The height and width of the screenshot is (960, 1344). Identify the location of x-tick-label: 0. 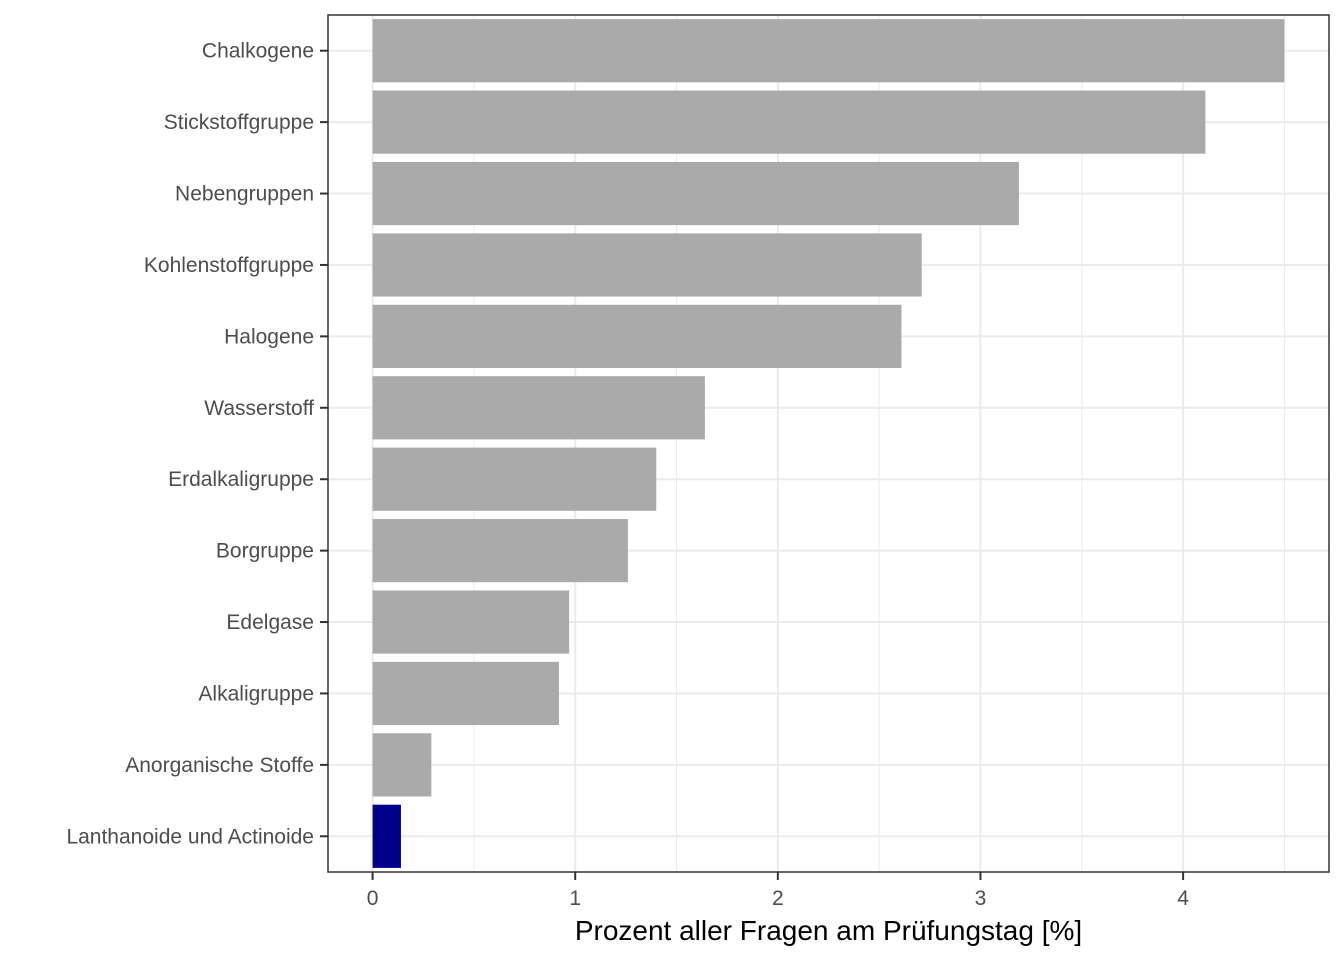
(373, 898).